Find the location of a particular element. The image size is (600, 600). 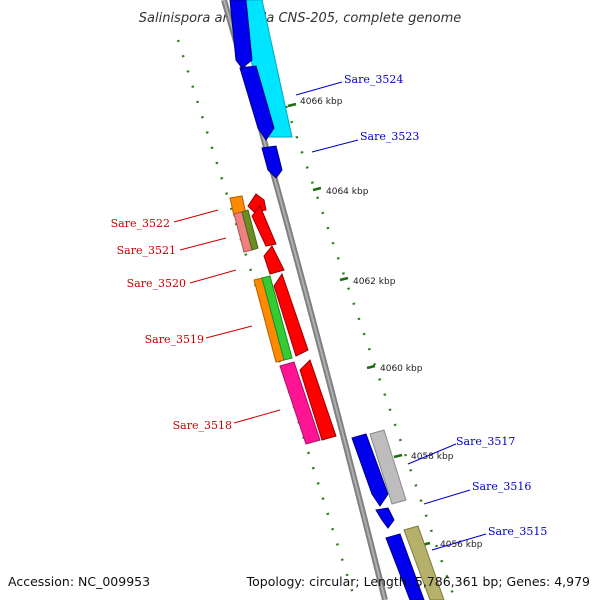

gene-label-sare-3524: Sare_3524 is located at coordinates (373, 79).